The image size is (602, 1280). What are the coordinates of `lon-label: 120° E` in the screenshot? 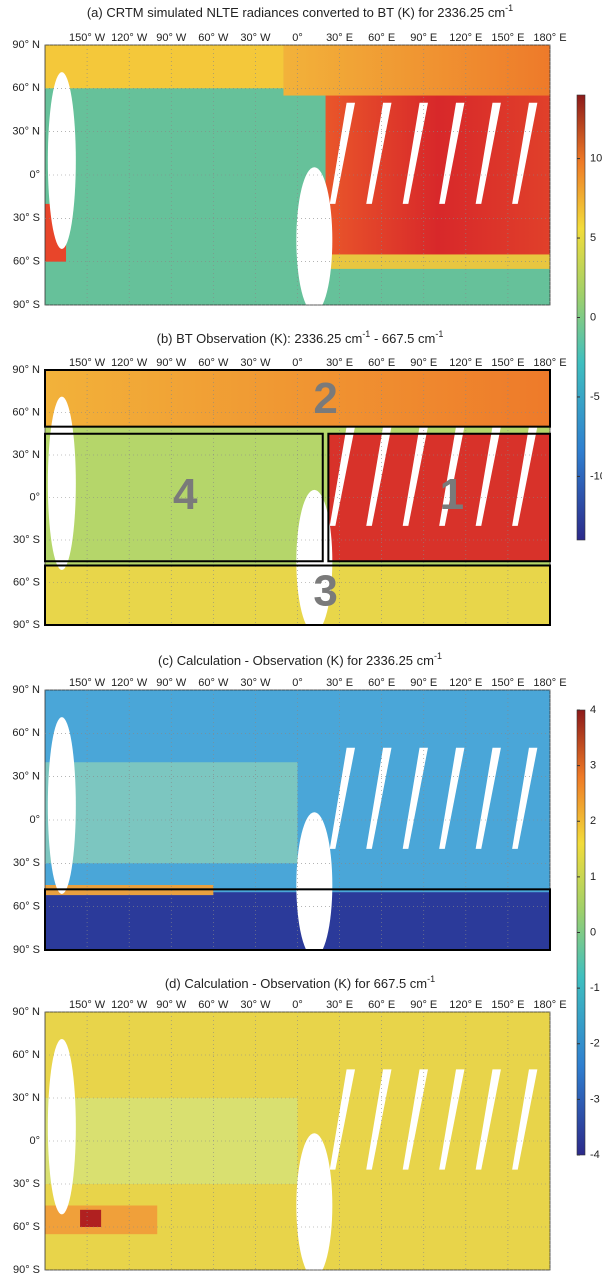 It's located at (465, 683).